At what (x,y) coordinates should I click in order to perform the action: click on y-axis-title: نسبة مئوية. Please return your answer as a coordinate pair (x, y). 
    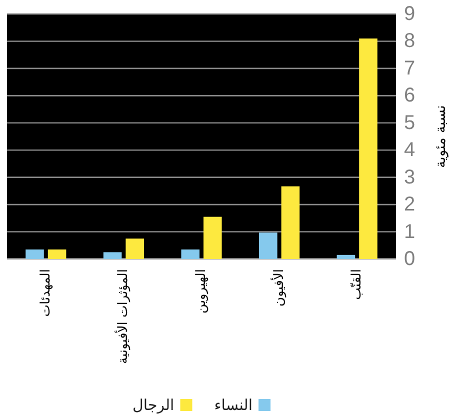
    Looking at the image, I should click on (441, 136).